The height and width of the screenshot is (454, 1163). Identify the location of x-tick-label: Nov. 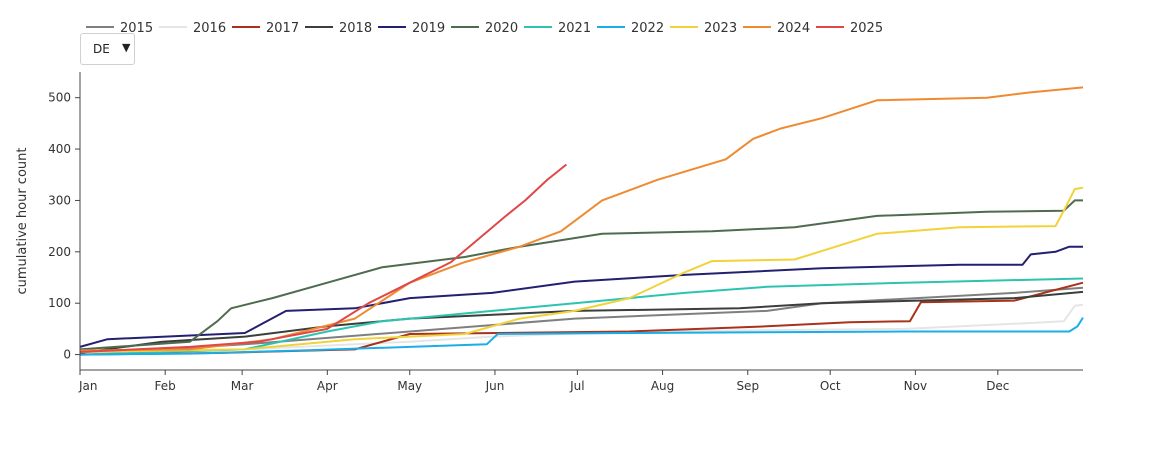
(915, 386).